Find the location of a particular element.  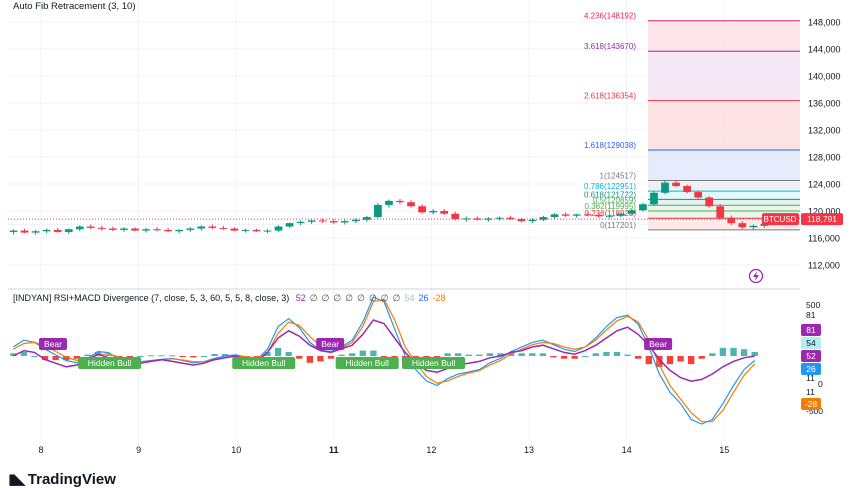

alert-bolt-icon is located at coordinates (756, 276).